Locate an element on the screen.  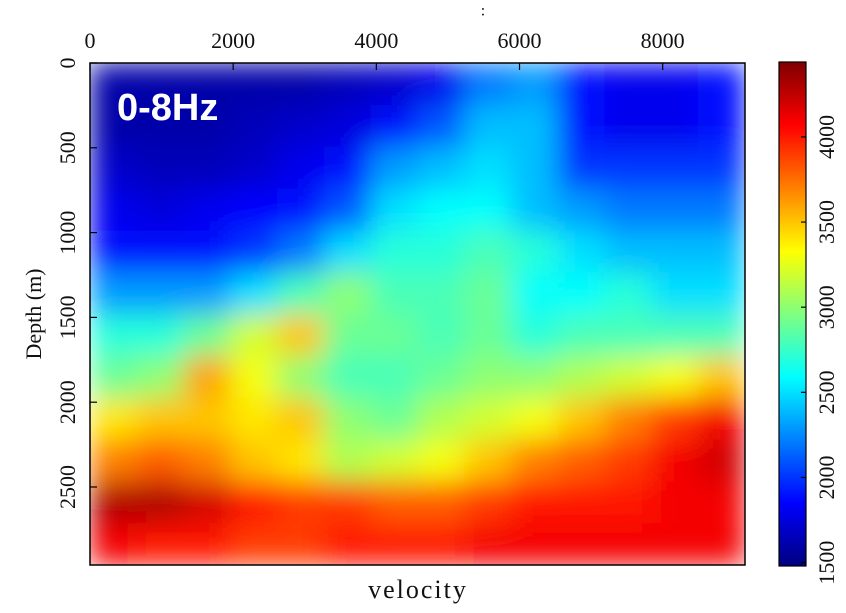
y-axis-label: Depth (m) is located at coordinates (33, 313).